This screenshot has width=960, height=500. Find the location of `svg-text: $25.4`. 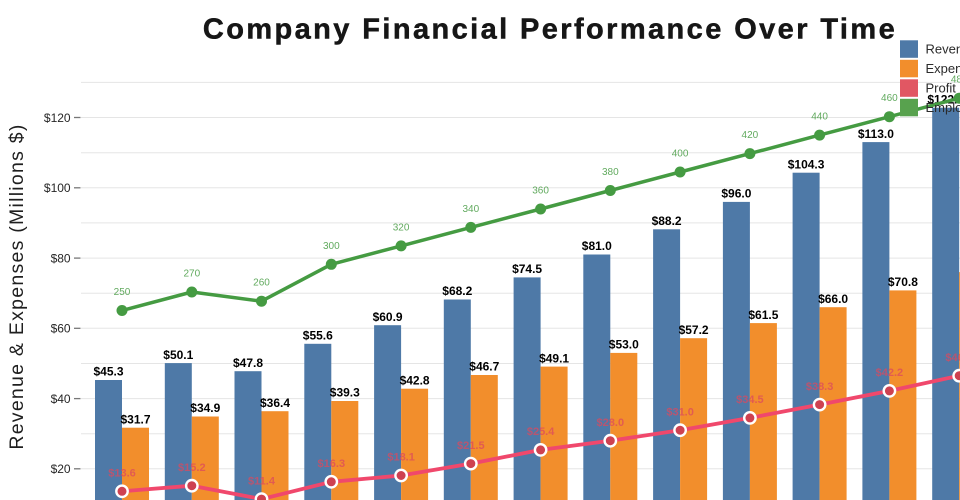

svg-text: $25.4 is located at coordinates (541, 432).